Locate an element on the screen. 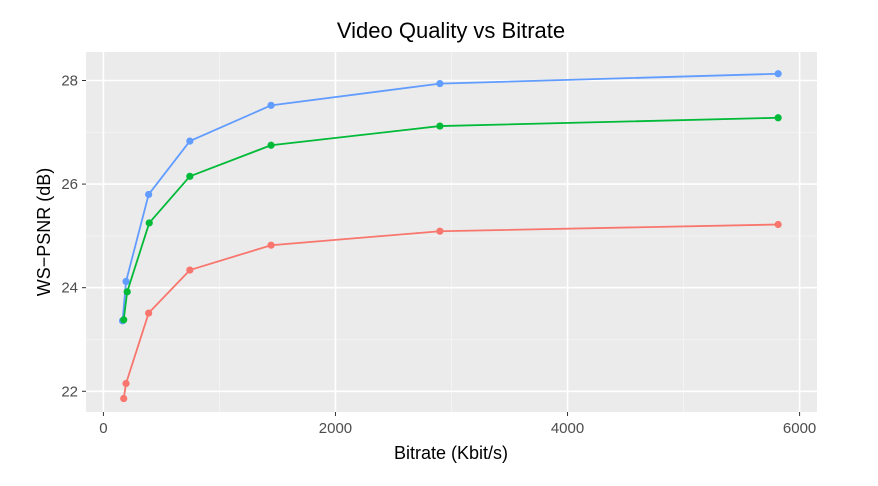 This screenshot has width=878, height=486. y-tick-label: 26 is located at coordinates (69, 184).